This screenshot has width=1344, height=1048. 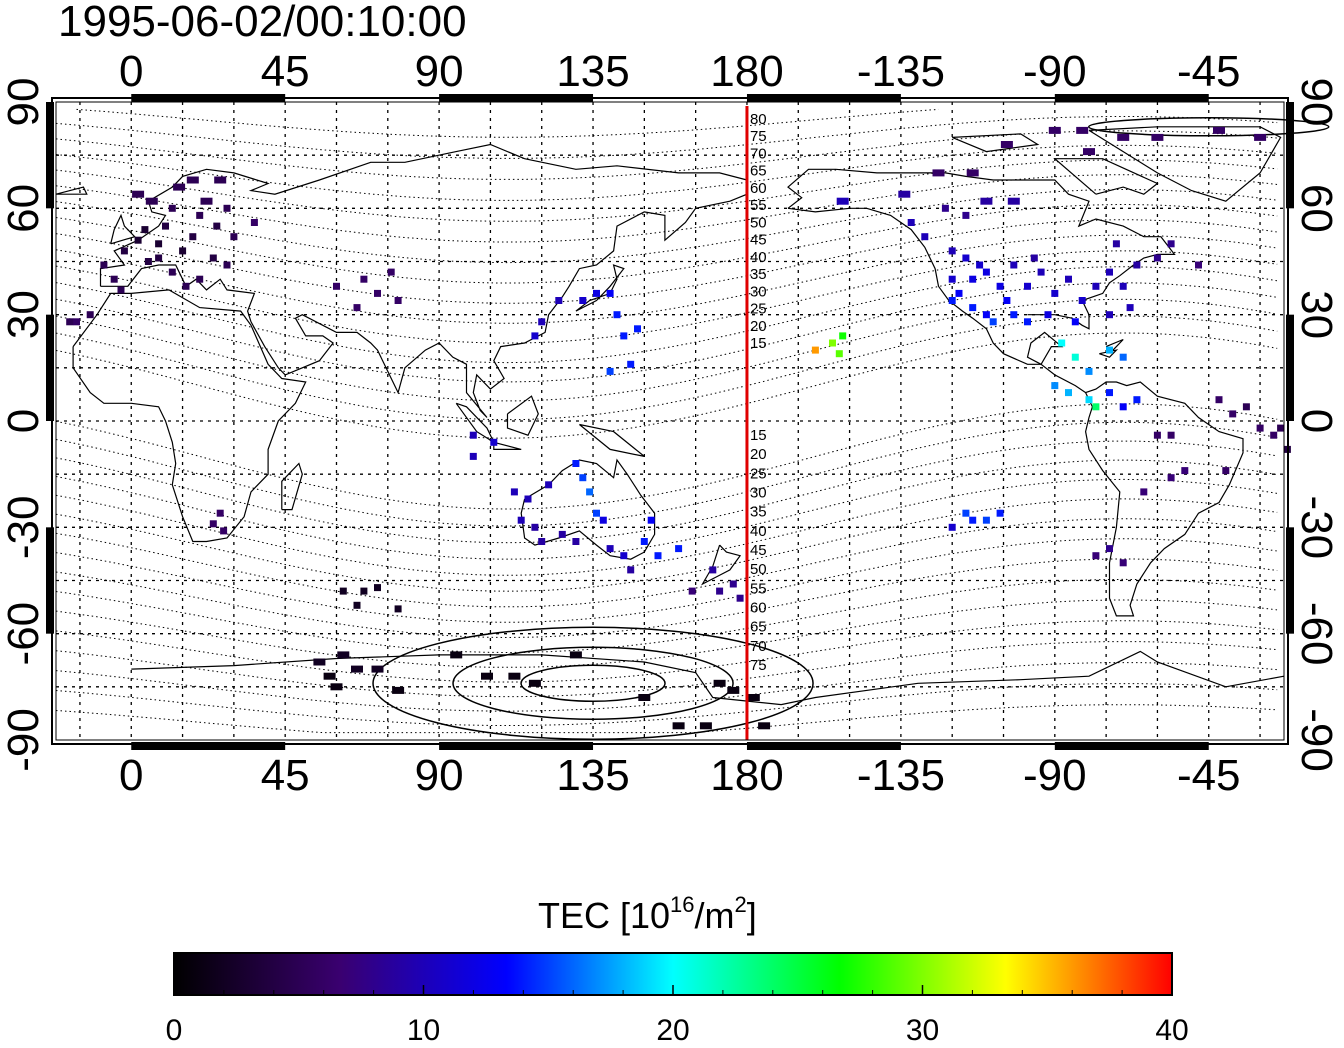 What do you see at coordinates (758, 205) in the screenshot?
I see `contour-label-north: 55` at bounding box center [758, 205].